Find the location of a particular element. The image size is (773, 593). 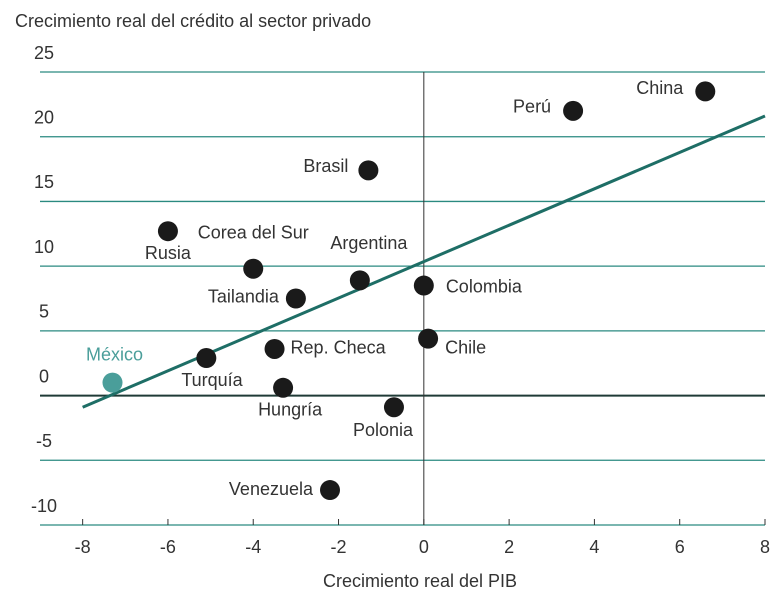

point-label: Hungría is located at coordinates (290, 410).